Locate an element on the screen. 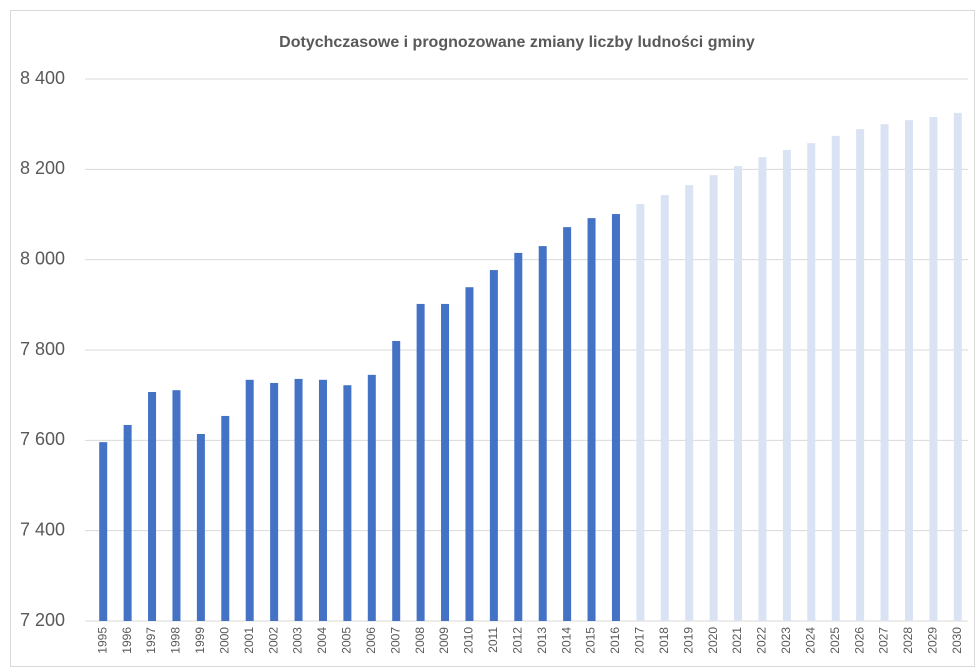 The image size is (978, 671). x-tick-label: 1999 is located at coordinates (200, 640).